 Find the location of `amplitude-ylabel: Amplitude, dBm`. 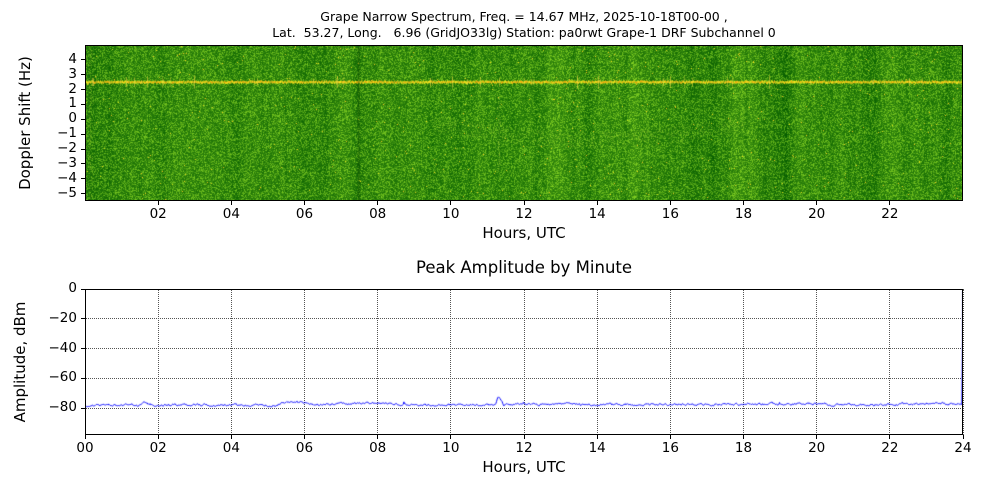

amplitude-ylabel: Amplitude, dBm is located at coordinates (20, 362).